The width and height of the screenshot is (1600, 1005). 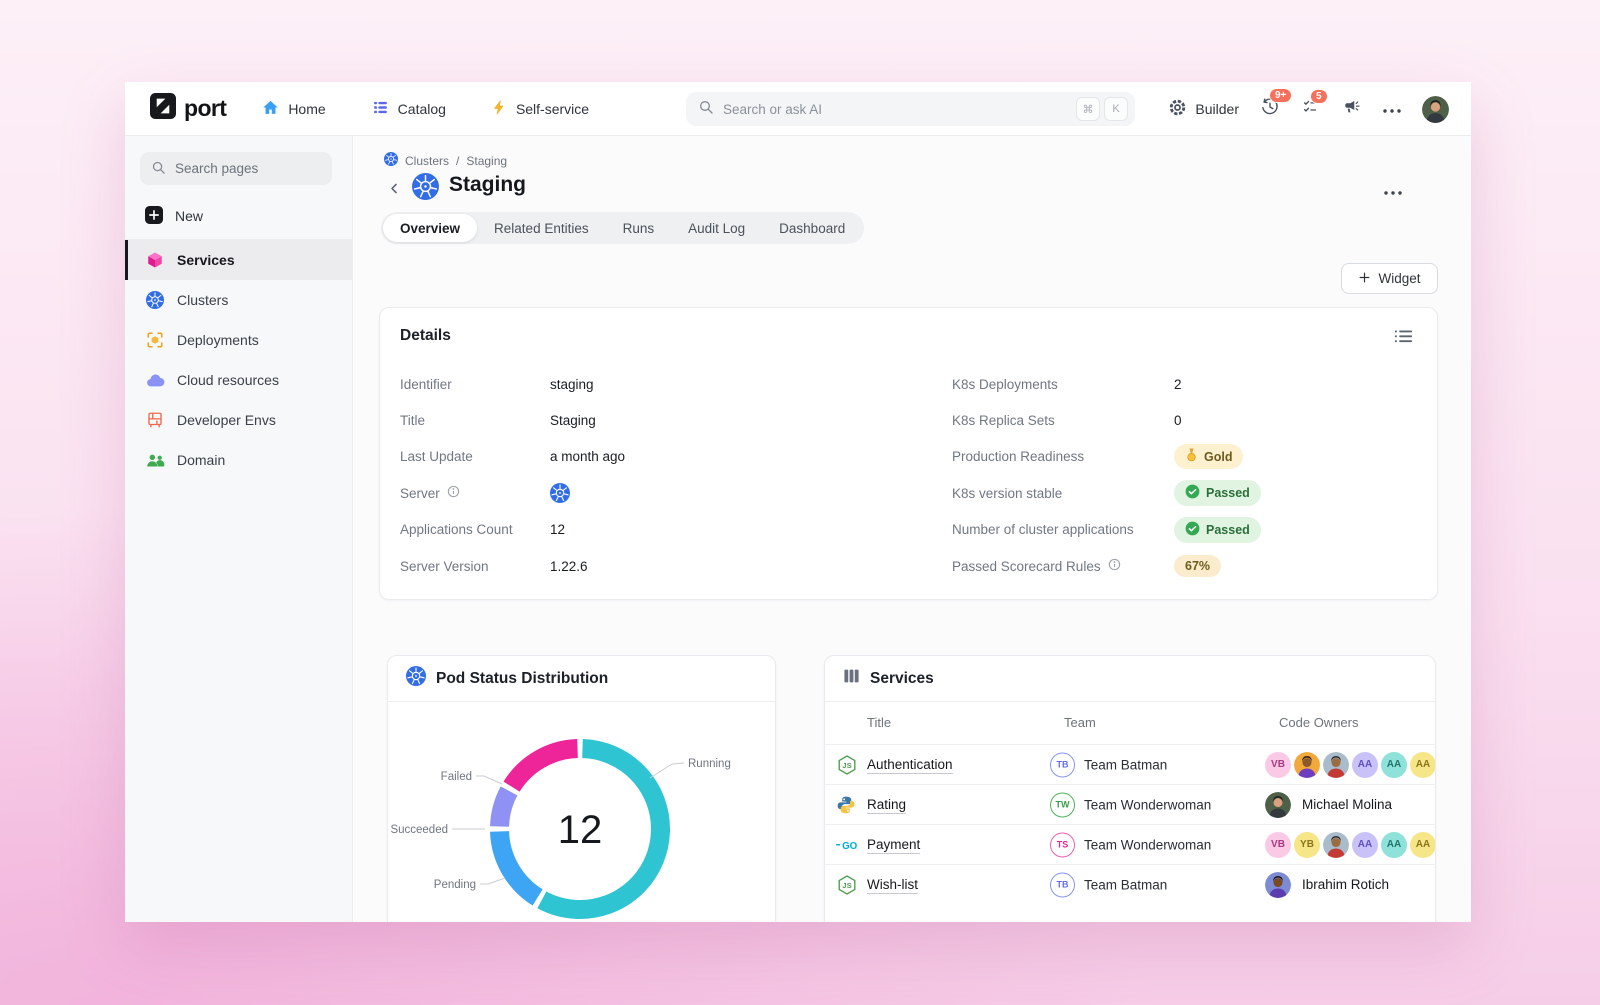 I want to click on nav-item-label: Catalog, so click(x=421, y=108).